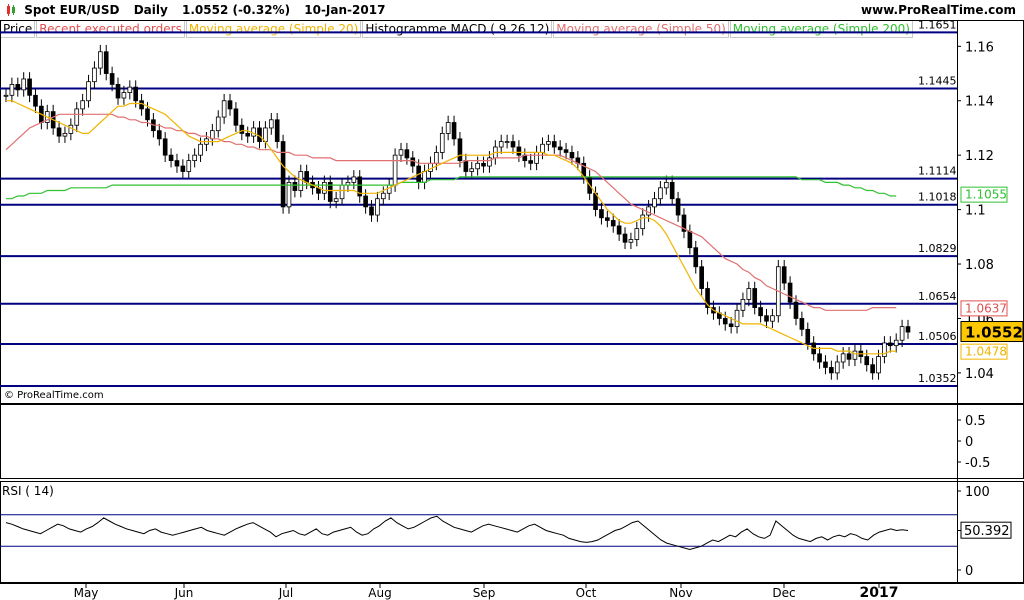  Describe the element at coordinates (938, 10) in the screenshot. I see `site-url: www.ProRealTime.com` at that location.